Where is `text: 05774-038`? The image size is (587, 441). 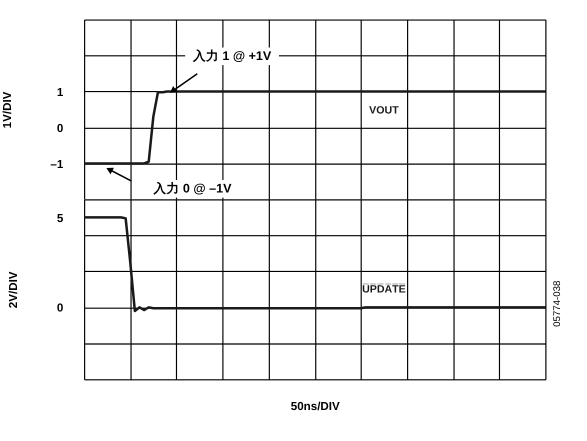
text: 05774-038 is located at coordinates (557, 303).